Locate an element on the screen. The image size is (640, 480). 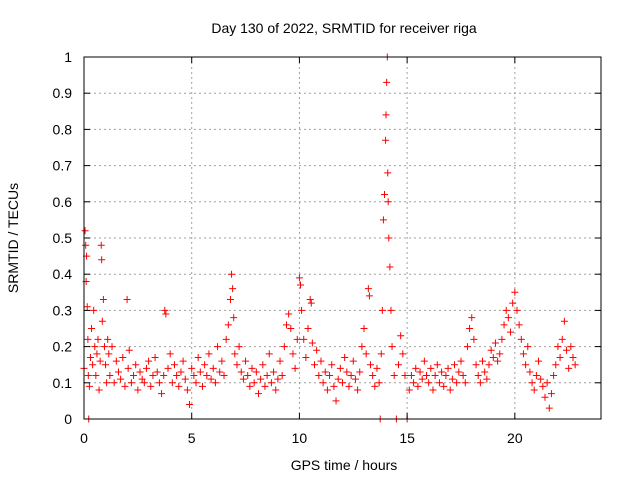
y-tick-label: 0.1 is located at coordinates (63, 383).